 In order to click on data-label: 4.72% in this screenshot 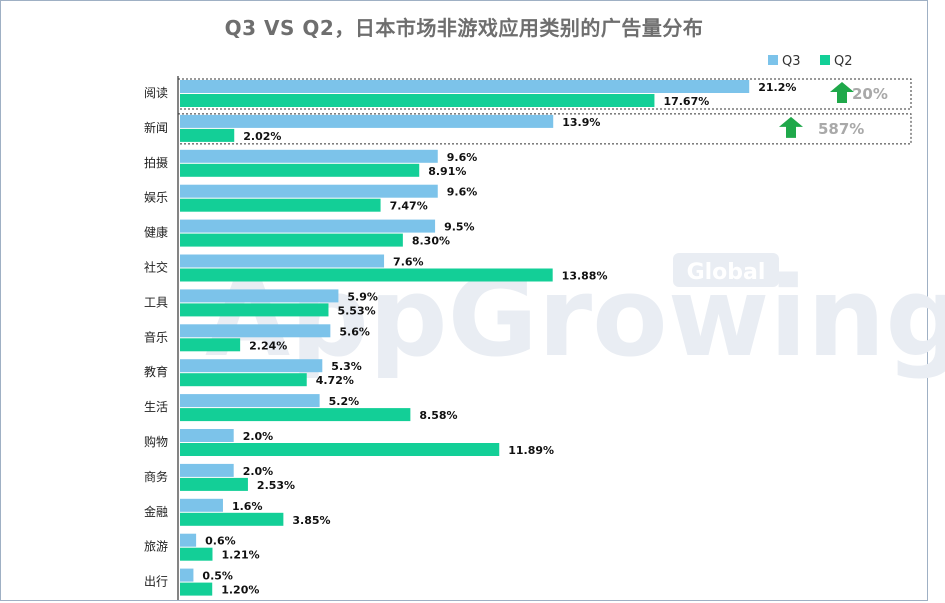, I will do `click(335, 380)`.